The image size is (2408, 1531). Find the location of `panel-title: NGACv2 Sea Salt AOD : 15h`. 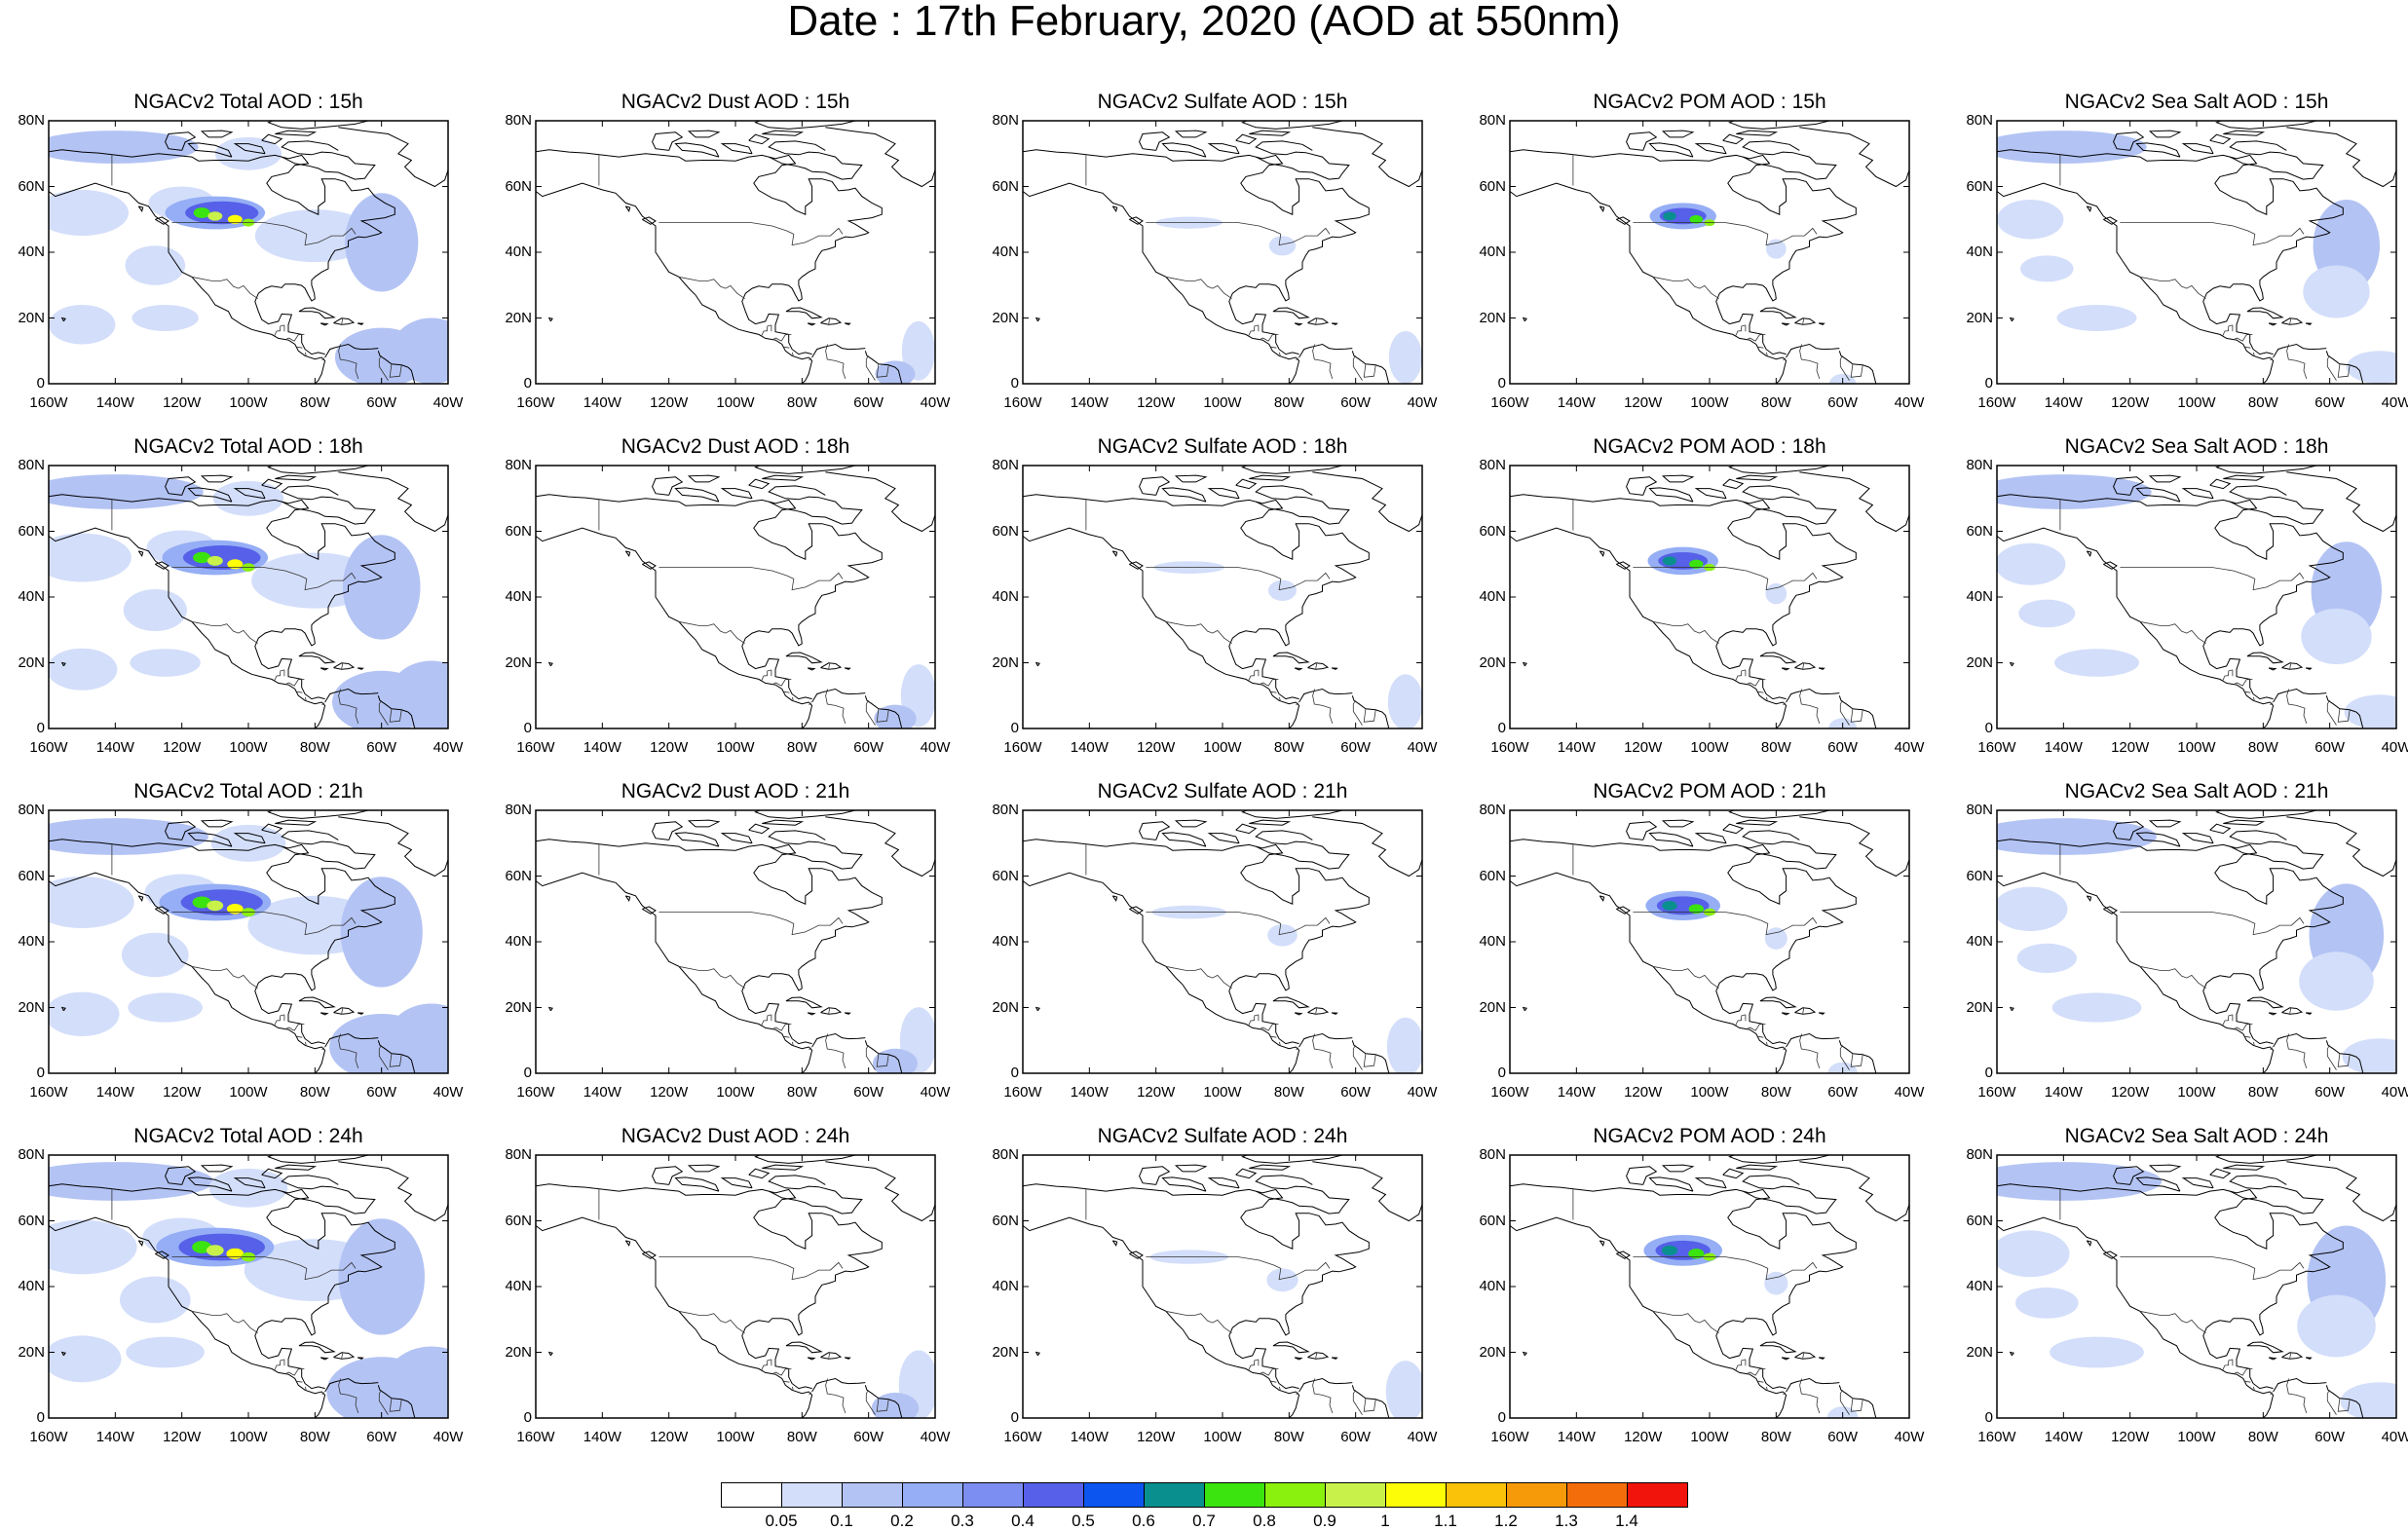

panel-title: NGACv2 Sea Salt AOD : 15h is located at coordinates (2196, 102).